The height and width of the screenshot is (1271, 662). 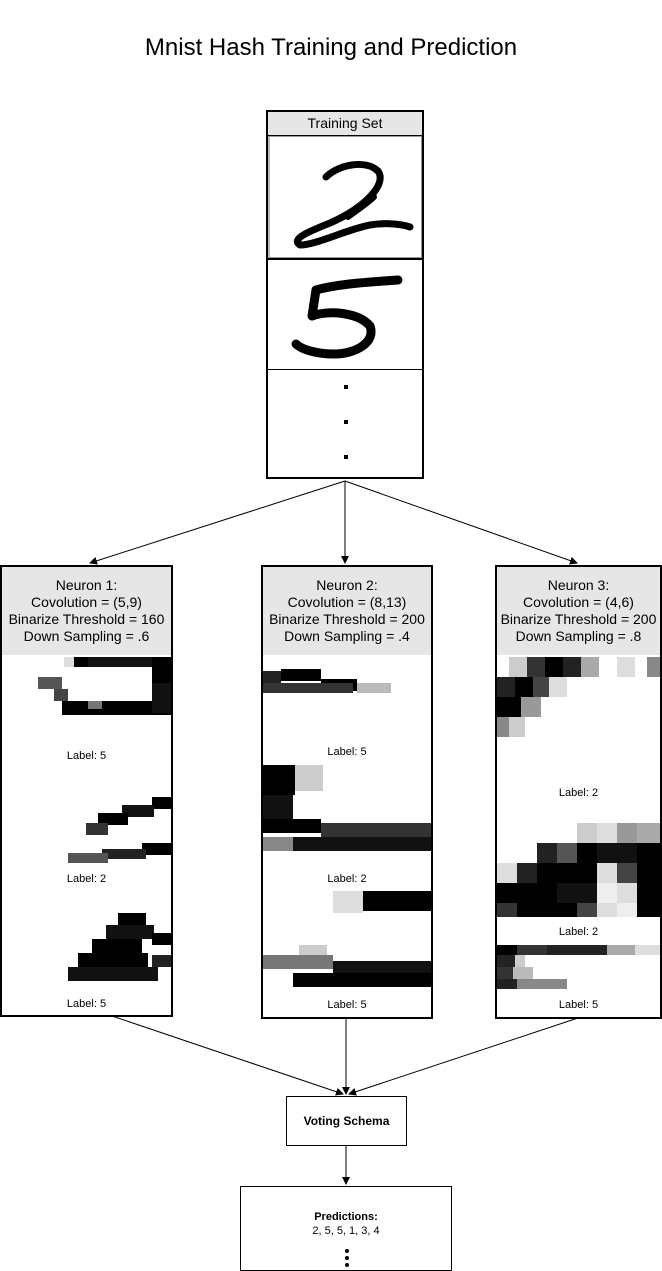 What do you see at coordinates (578, 1005) in the screenshot?
I see `neuron-3-label-3: Label: 5` at bounding box center [578, 1005].